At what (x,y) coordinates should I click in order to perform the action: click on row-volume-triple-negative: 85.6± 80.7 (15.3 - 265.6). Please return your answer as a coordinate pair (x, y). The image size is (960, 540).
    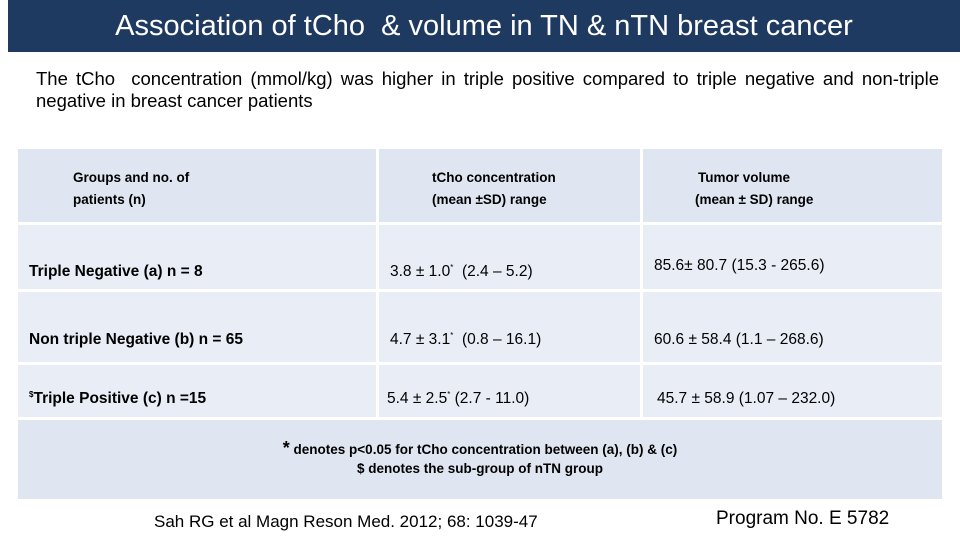
    Looking at the image, I should click on (792, 257).